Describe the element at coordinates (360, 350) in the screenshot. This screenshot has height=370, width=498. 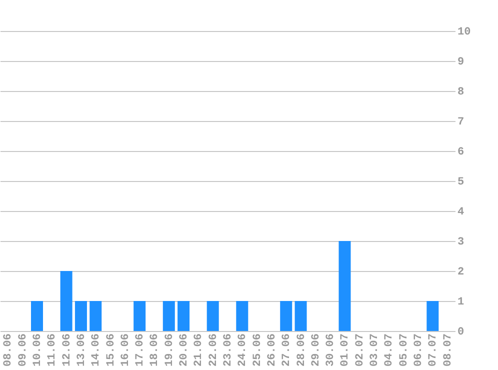
I see `x-tick-label: 02.07` at that location.